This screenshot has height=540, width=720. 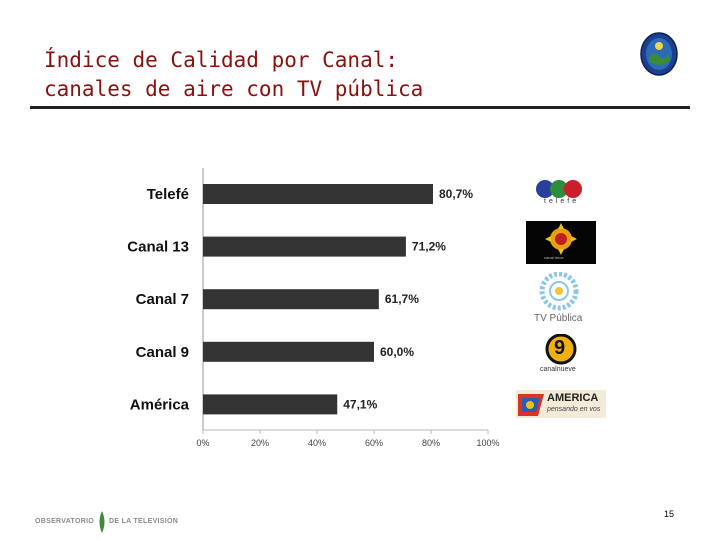 I want to click on footer-logo-left: OBSERVATORIO, so click(x=65, y=521).